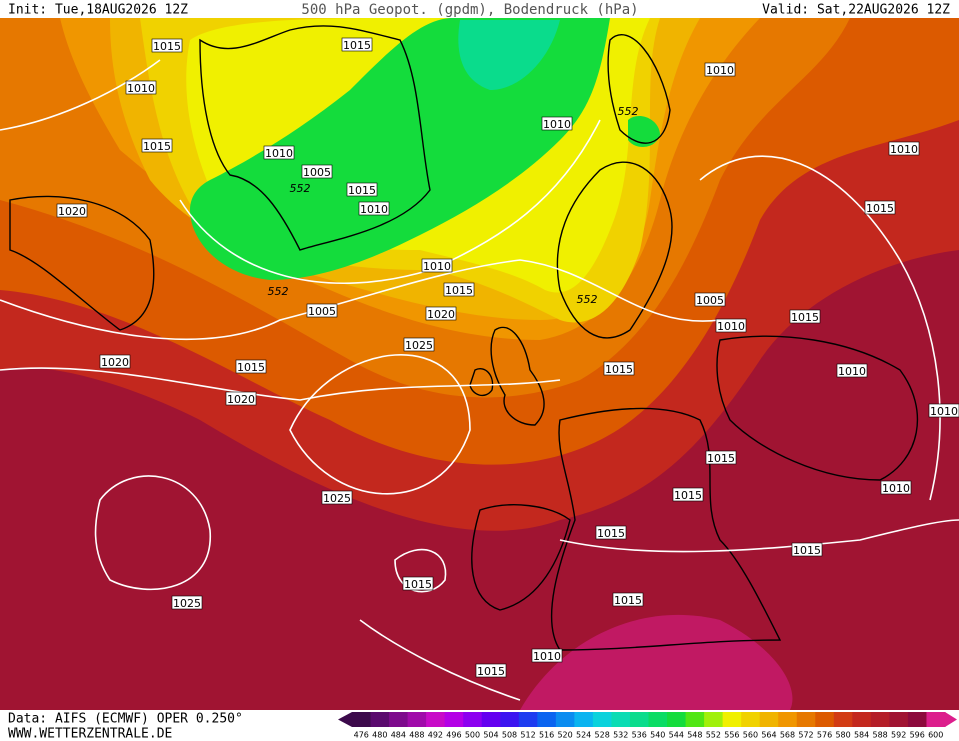 This screenshot has height=741, width=959. Describe the element at coordinates (546, 735) in the screenshot. I see `colorbar-label: 516` at that location.